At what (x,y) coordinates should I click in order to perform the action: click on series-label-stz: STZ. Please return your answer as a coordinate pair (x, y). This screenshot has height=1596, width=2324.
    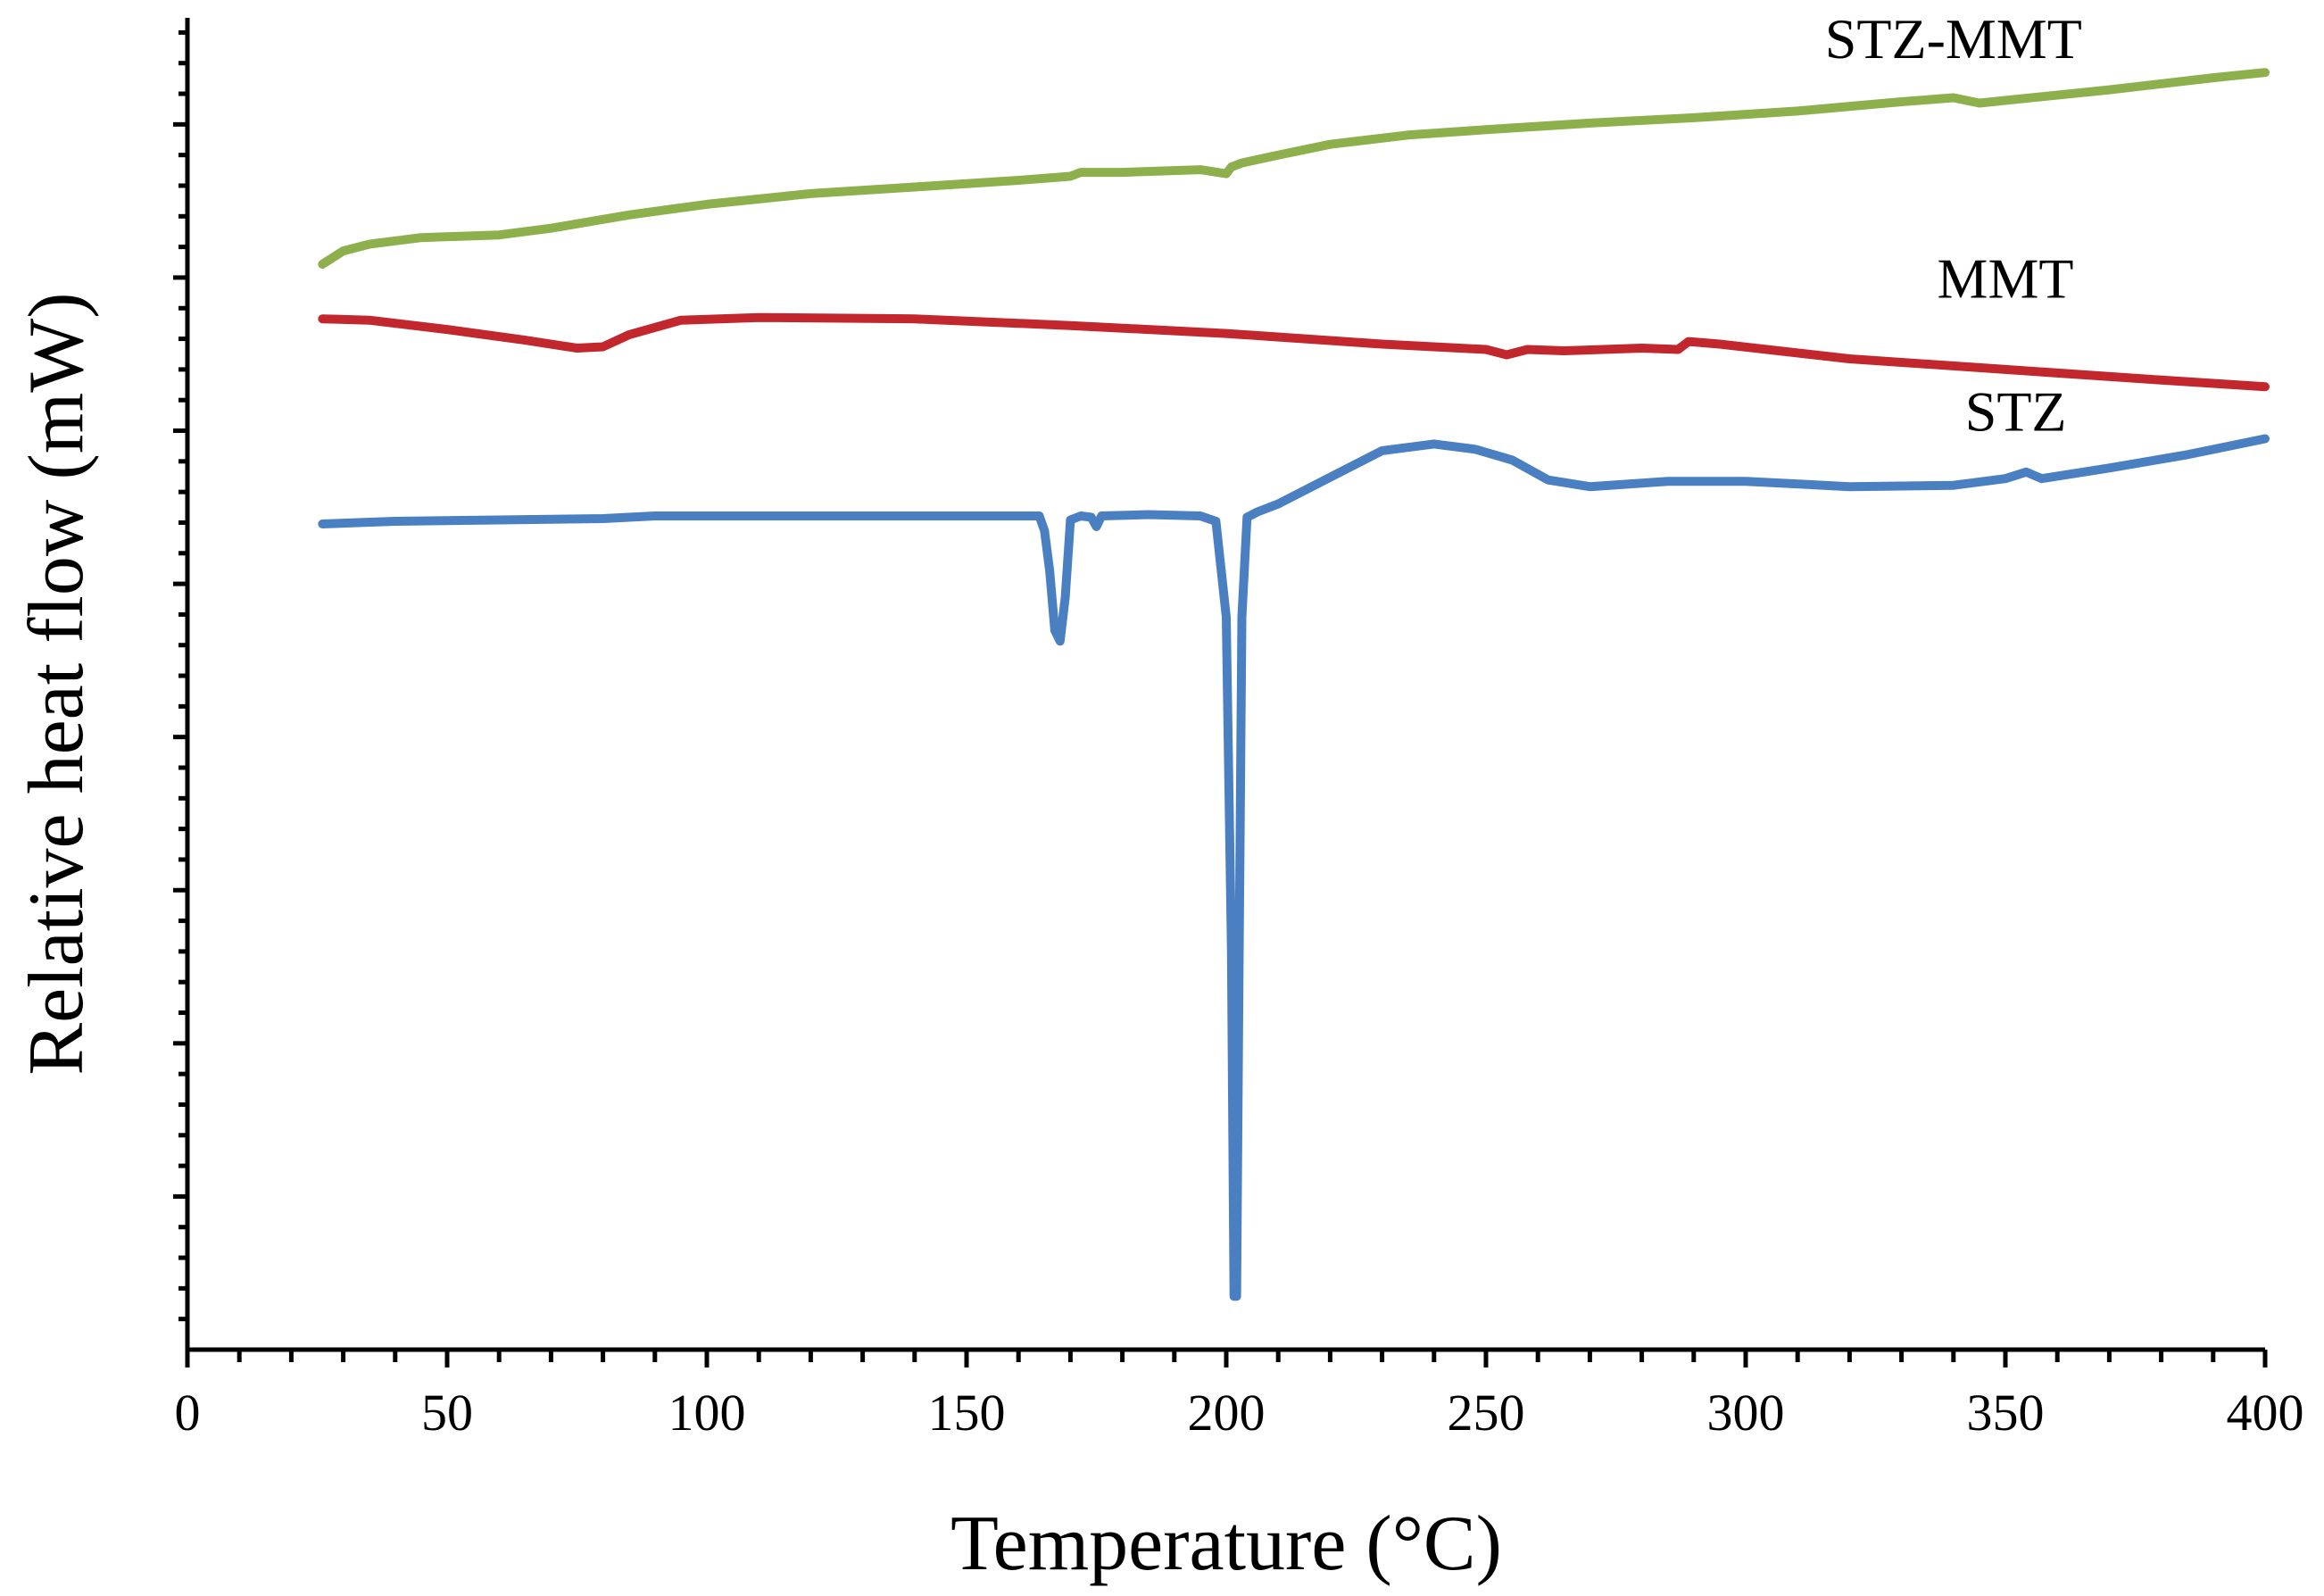
    Looking at the image, I should click on (2016, 412).